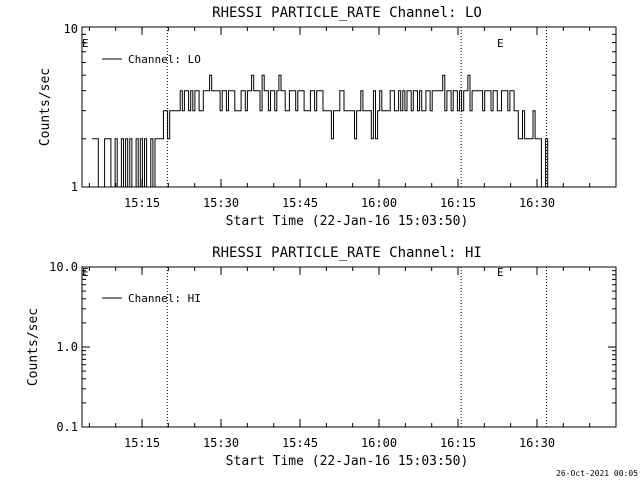 The width and height of the screenshot is (640, 485). I want to click on panel-lo-xlabel: Start Time (22-Jan-16 15:03:50), so click(347, 221).